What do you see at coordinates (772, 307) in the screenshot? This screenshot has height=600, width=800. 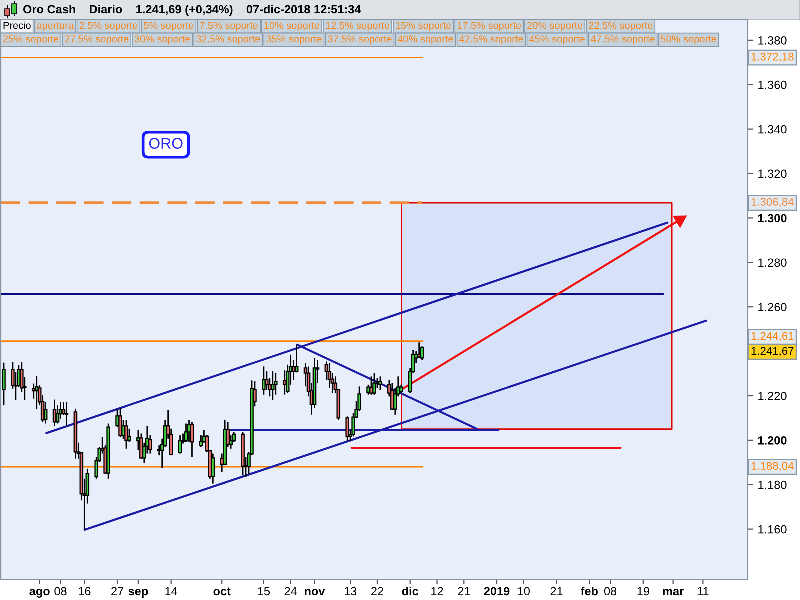 I see `y-tick-label: 1.260` at bounding box center [772, 307].